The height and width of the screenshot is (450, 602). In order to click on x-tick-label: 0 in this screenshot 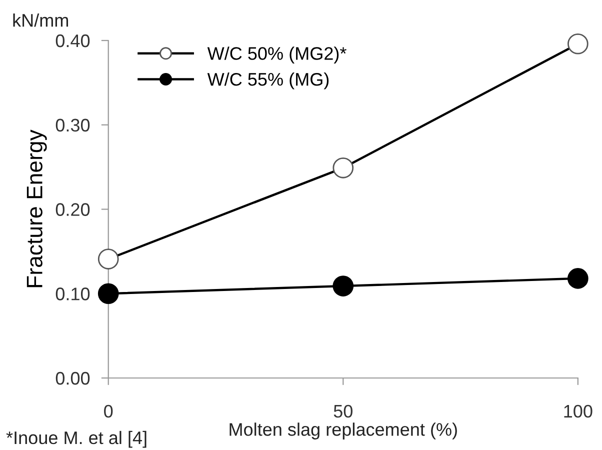, I will do `click(108, 411)`.